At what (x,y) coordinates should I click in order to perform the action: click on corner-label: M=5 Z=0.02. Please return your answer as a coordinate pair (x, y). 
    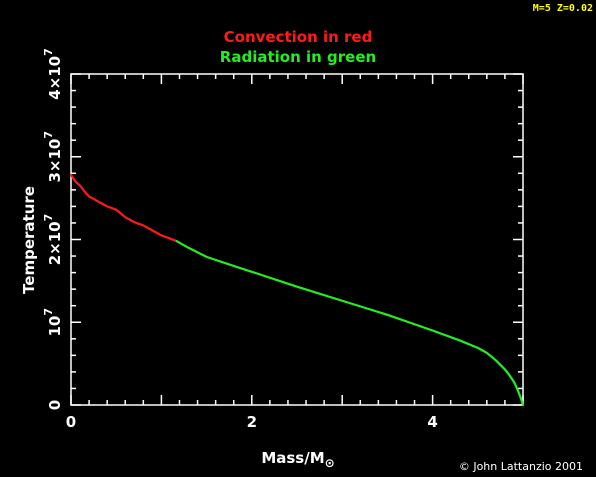
    Looking at the image, I should click on (563, 8).